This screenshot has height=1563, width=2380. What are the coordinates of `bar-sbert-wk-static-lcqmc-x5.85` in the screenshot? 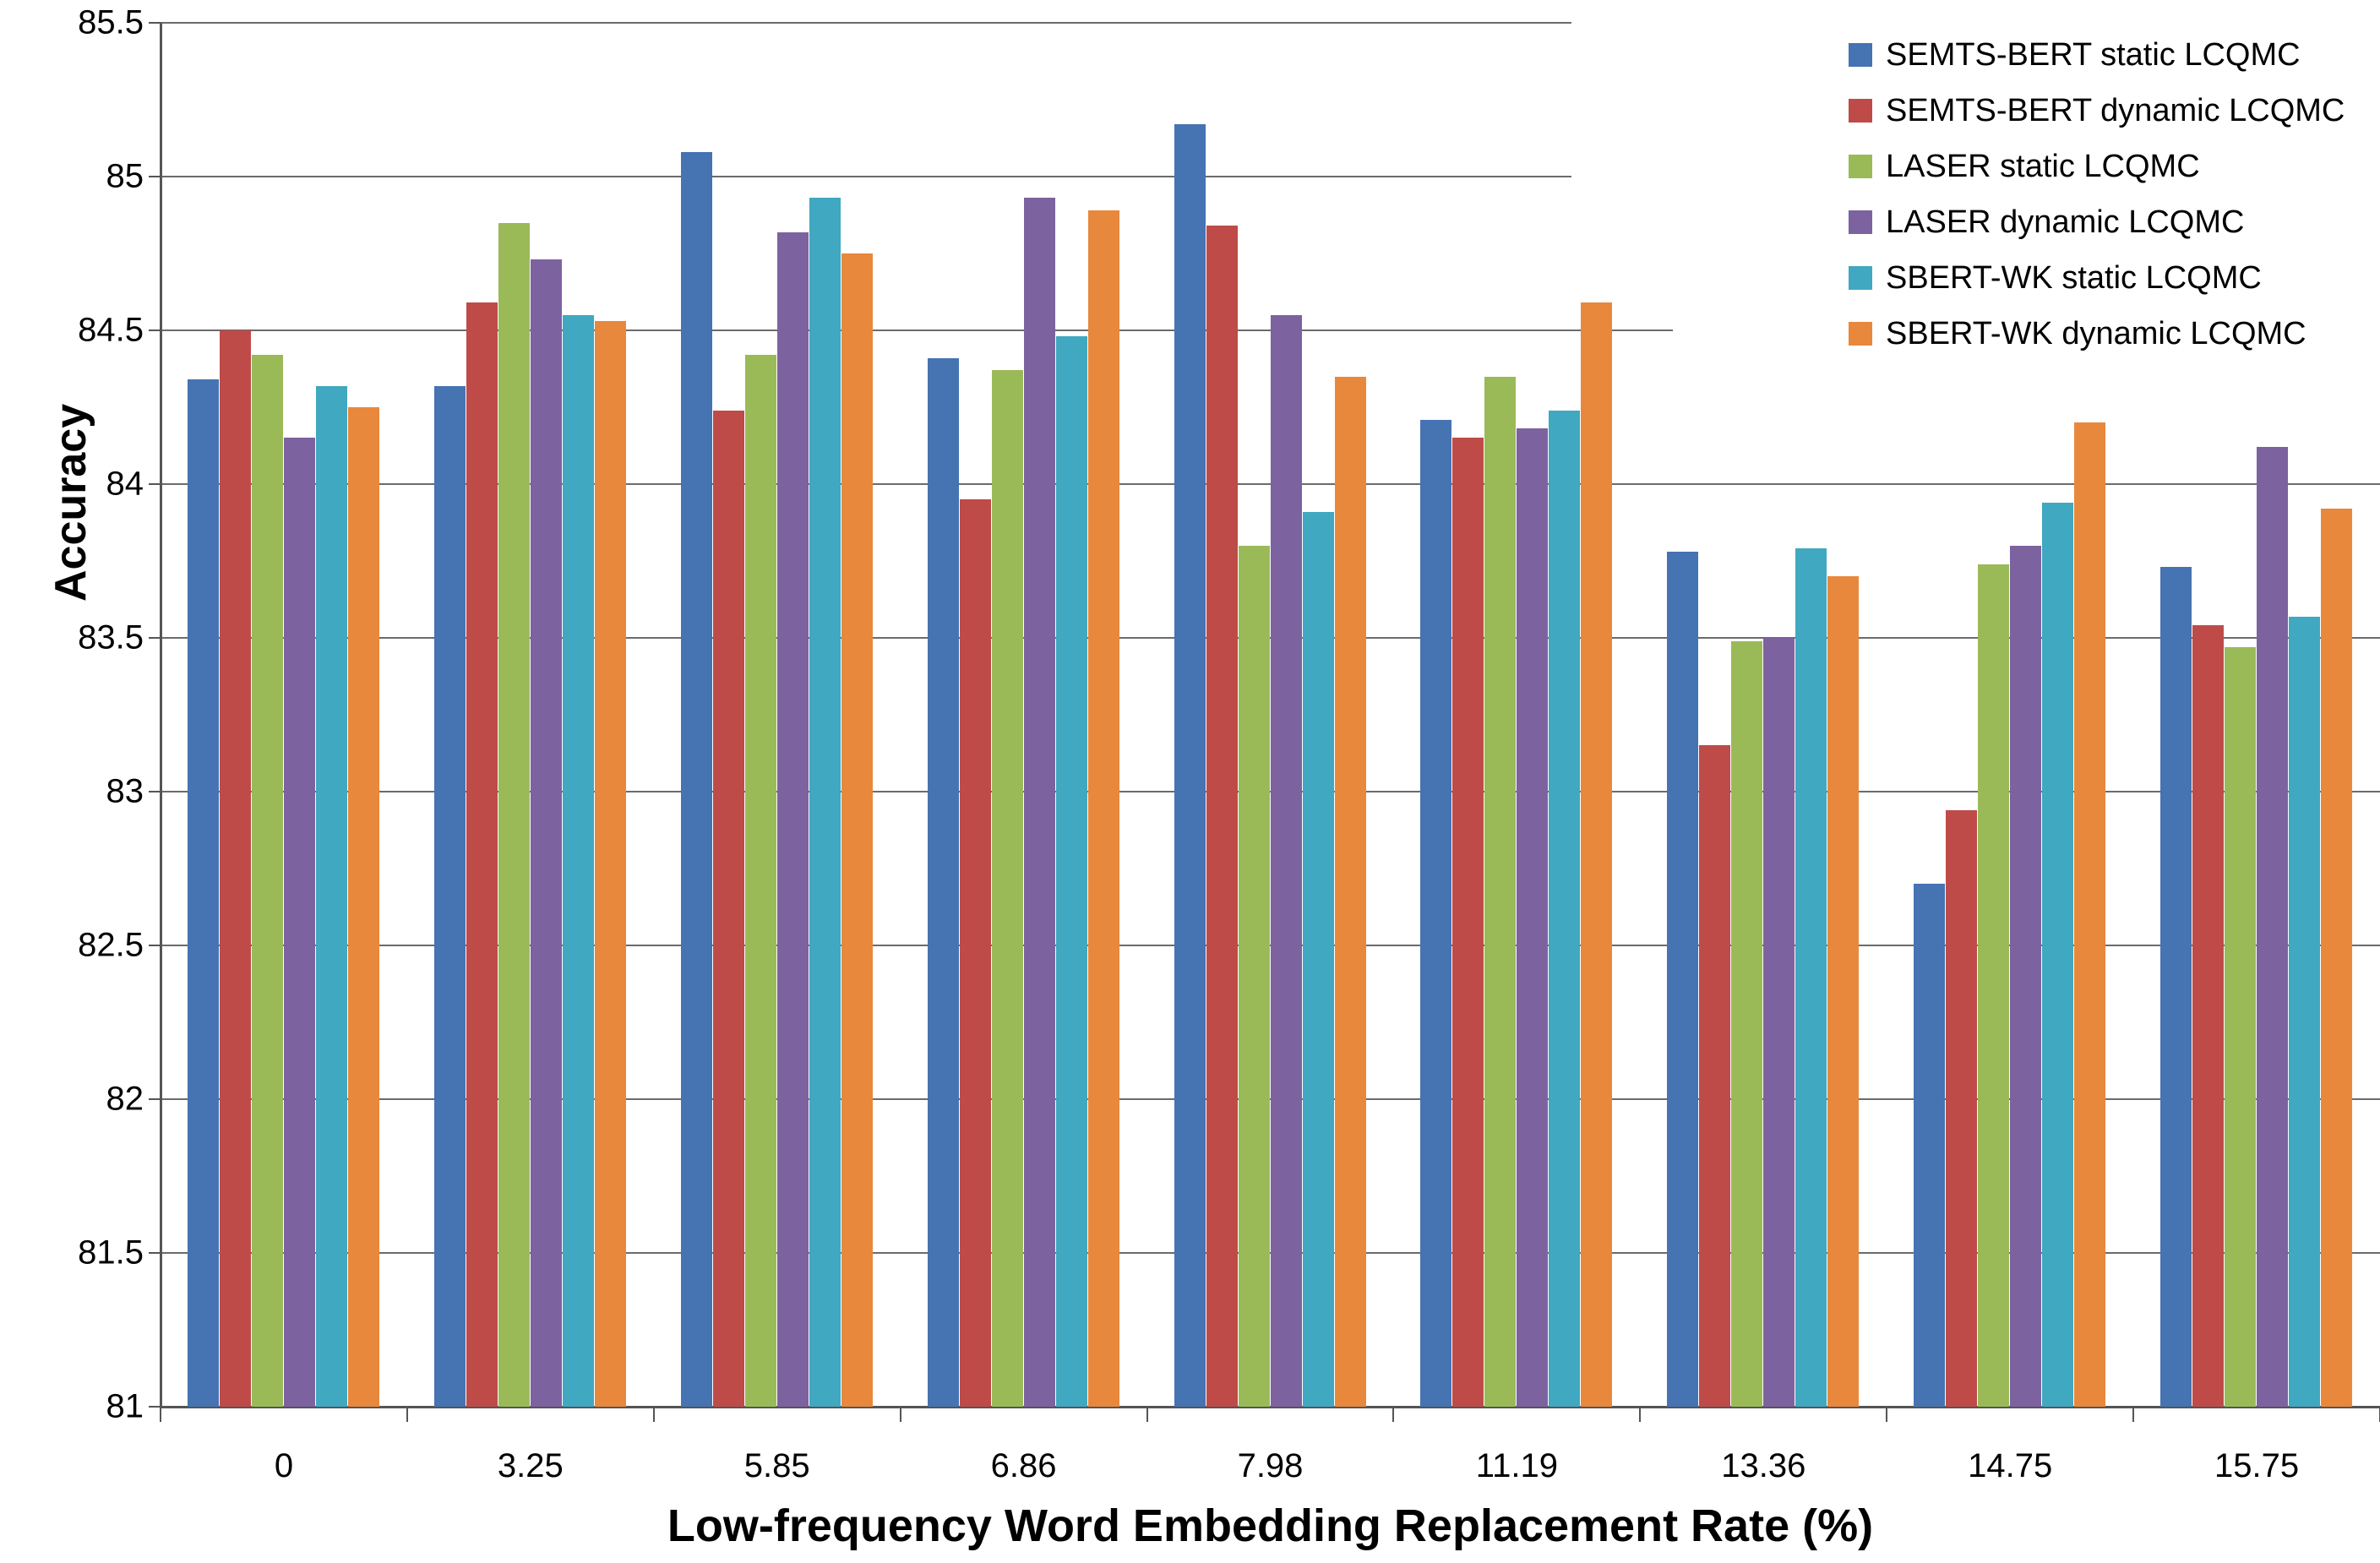 It's located at (825, 802).